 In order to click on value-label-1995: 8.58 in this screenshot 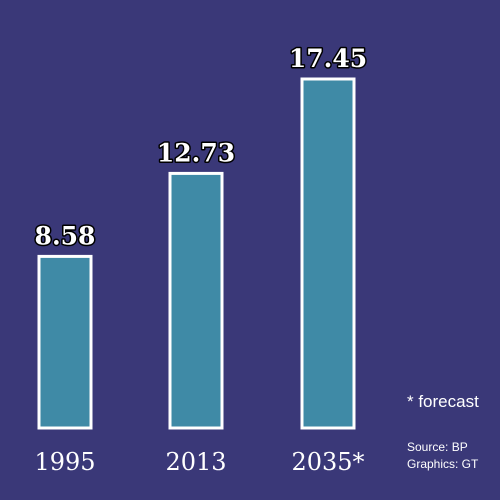, I will do `click(65, 235)`.